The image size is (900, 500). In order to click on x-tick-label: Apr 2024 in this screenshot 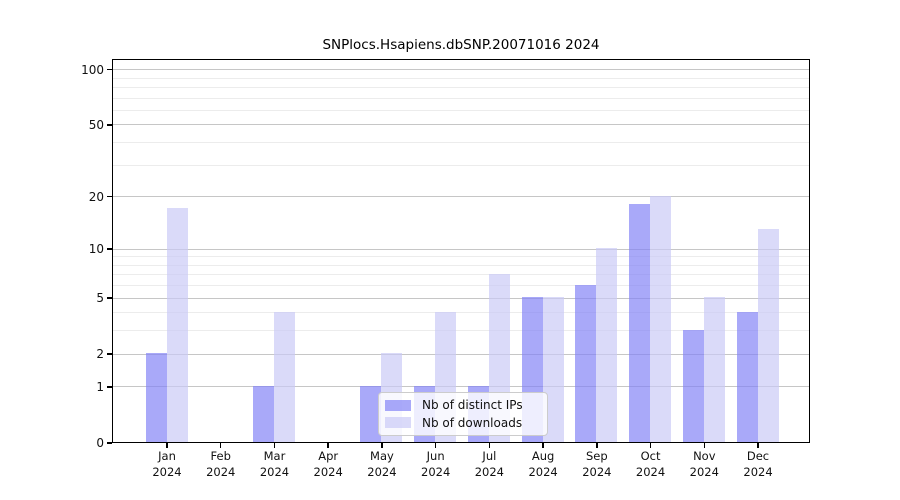, I will do `click(328, 464)`.